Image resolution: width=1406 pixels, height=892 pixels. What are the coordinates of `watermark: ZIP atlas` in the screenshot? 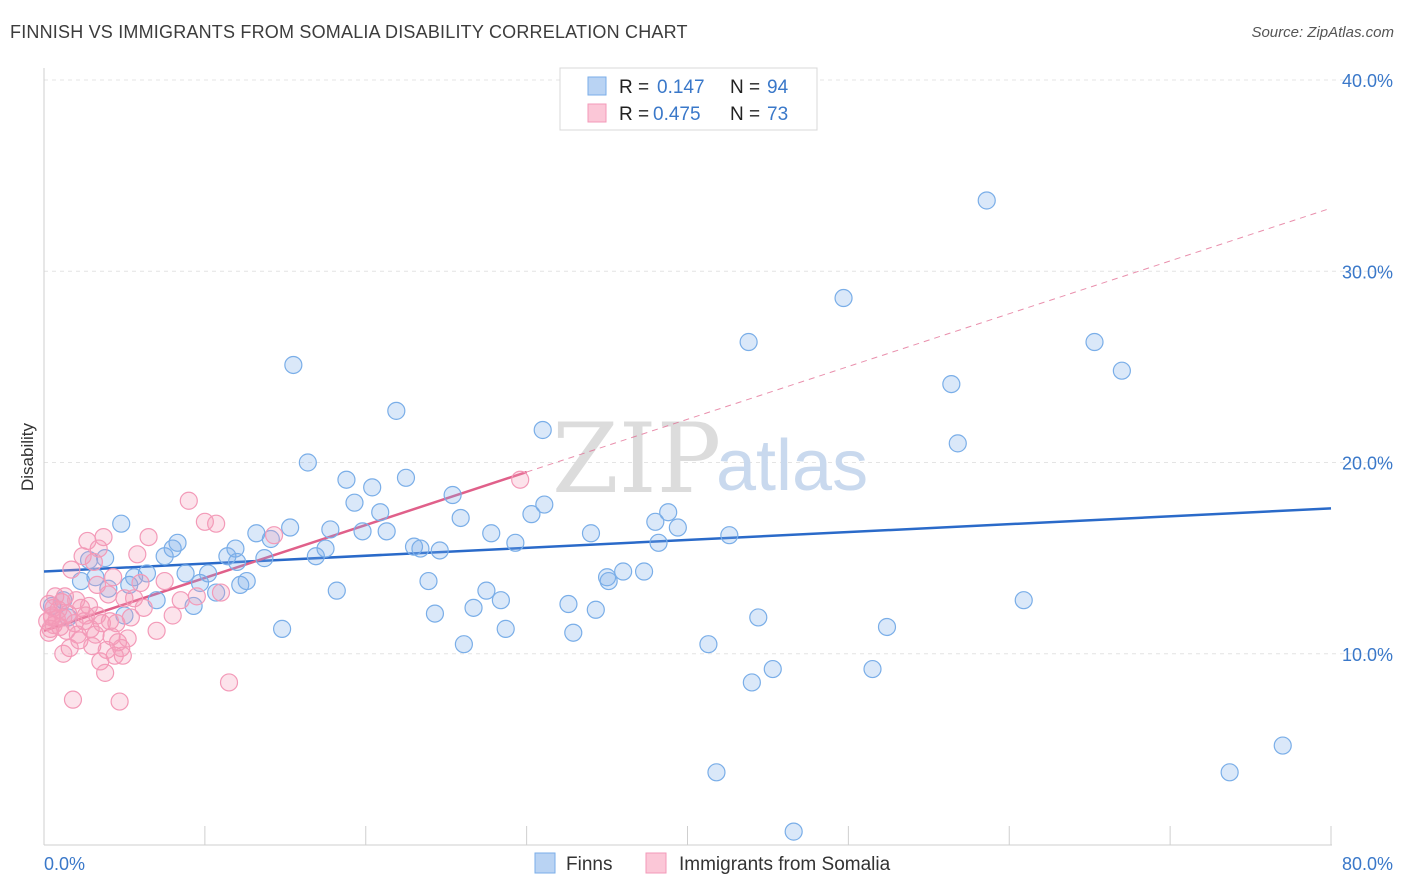 It's located at (710, 459).